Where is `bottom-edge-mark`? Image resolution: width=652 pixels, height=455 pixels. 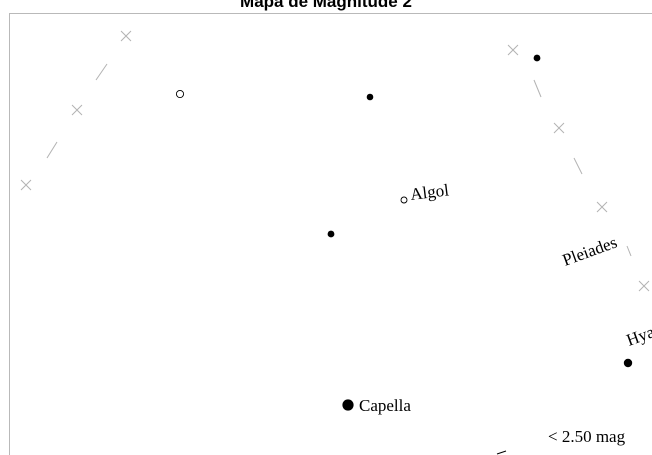
bottom-edge-mark is located at coordinates (501, 452).